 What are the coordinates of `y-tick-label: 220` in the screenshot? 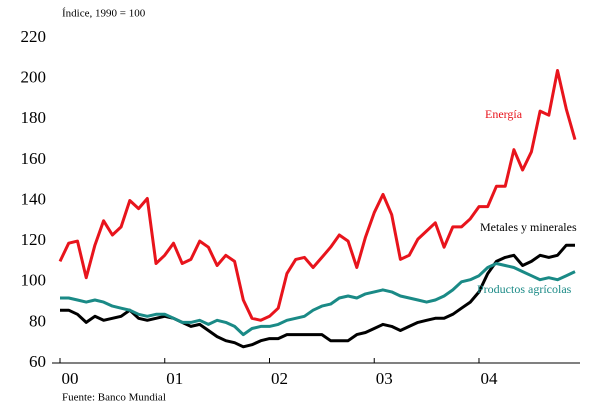 It's located at (34, 36).